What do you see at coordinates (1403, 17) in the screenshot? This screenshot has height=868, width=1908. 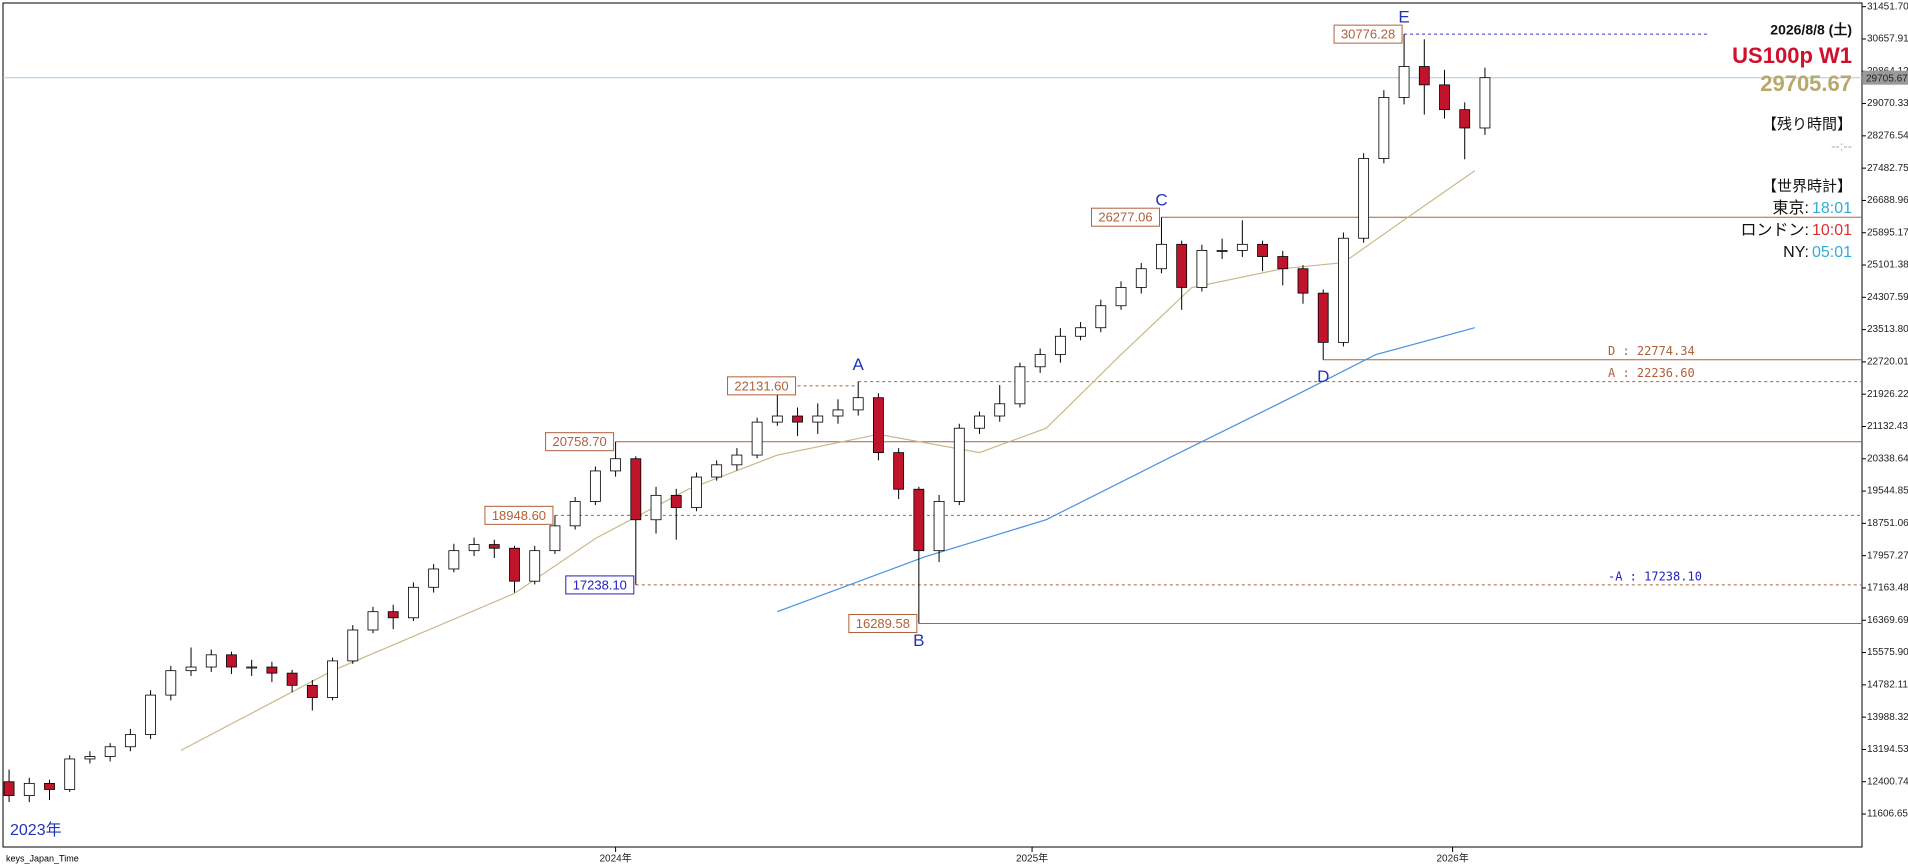 I see `point-letter: E` at bounding box center [1403, 17].